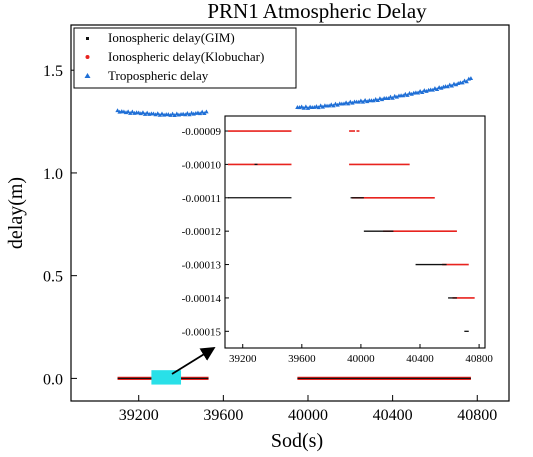 The width and height of the screenshot is (533, 457). Describe the element at coordinates (202, 165) in the screenshot. I see `inset-y-tick-label: -0.00010` at that location.